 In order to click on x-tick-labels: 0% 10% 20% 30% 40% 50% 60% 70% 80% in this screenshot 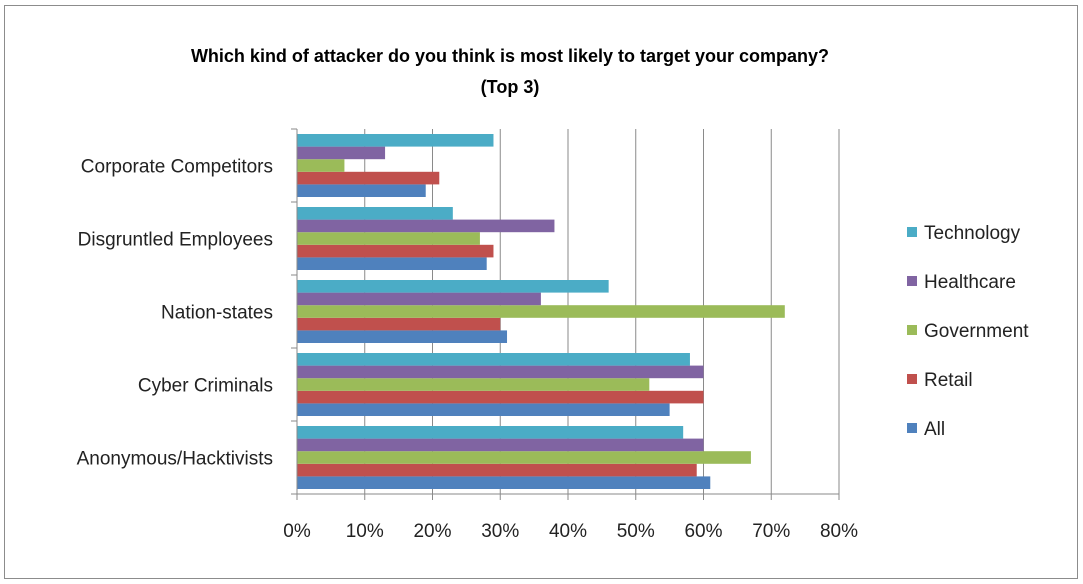, I will do `click(570, 531)`.